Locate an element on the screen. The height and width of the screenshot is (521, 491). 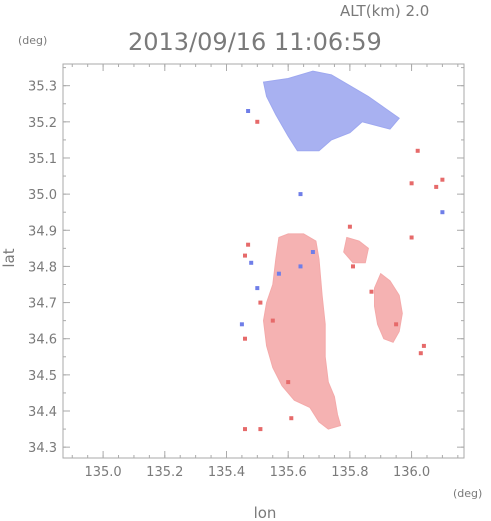
x-axis-title: lon is located at coordinates (265, 512).